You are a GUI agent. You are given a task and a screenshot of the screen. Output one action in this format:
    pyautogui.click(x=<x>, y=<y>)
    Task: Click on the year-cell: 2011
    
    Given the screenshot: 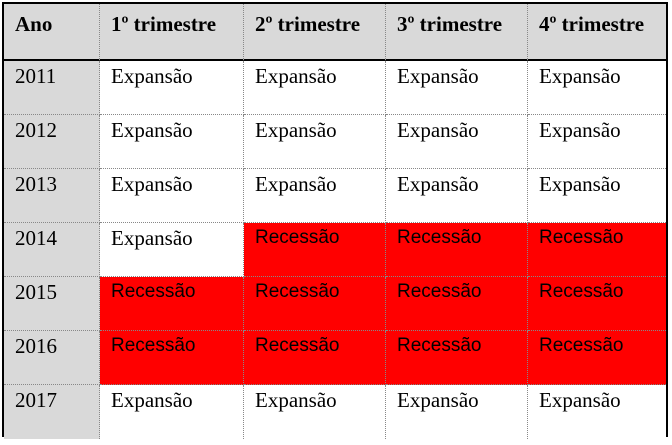 What is the action you would take?
    pyautogui.click(x=52, y=88)
    